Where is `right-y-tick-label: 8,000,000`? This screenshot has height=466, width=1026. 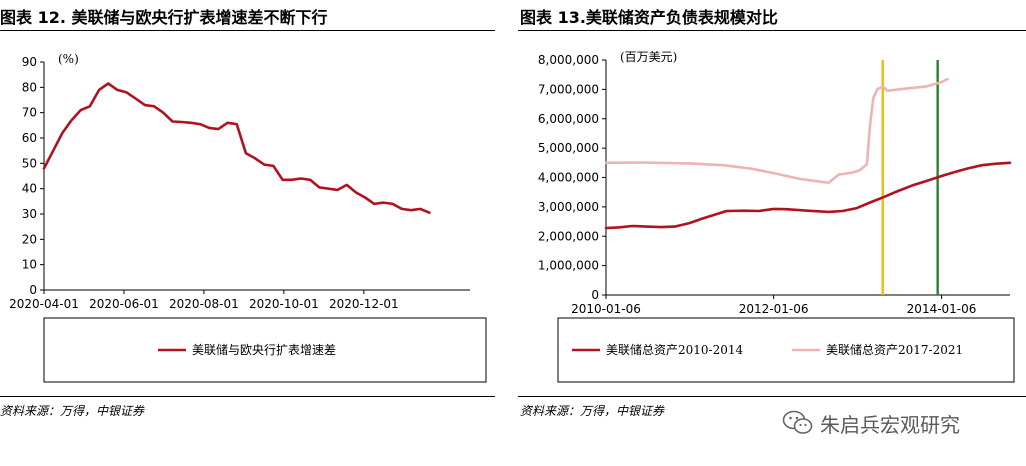 right-y-tick-label: 8,000,000 is located at coordinates (568, 60).